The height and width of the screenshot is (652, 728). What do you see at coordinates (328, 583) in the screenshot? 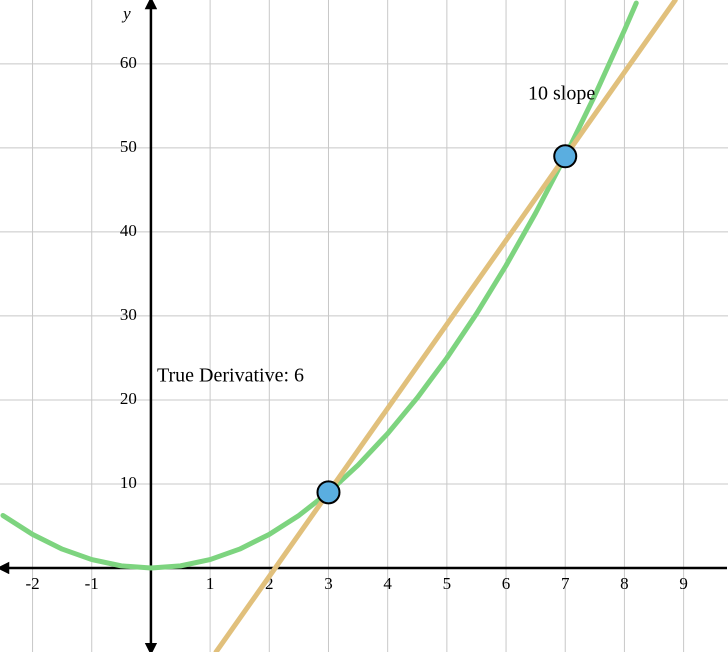
I see `x-tick-label: 3` at bounding box center [328, 583].